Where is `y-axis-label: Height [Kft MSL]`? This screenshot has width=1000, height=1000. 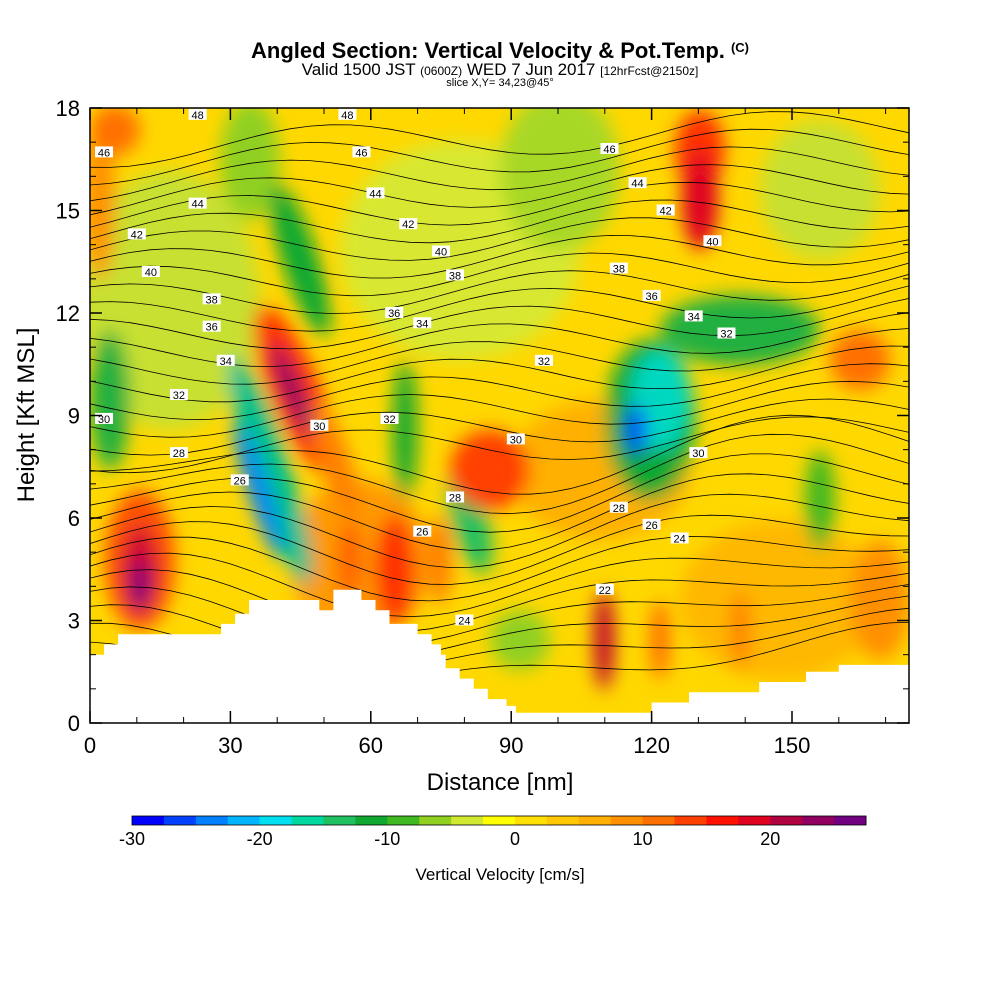 y-axis-label: Height [Kft MSL] is located at coordinates (26, 415).